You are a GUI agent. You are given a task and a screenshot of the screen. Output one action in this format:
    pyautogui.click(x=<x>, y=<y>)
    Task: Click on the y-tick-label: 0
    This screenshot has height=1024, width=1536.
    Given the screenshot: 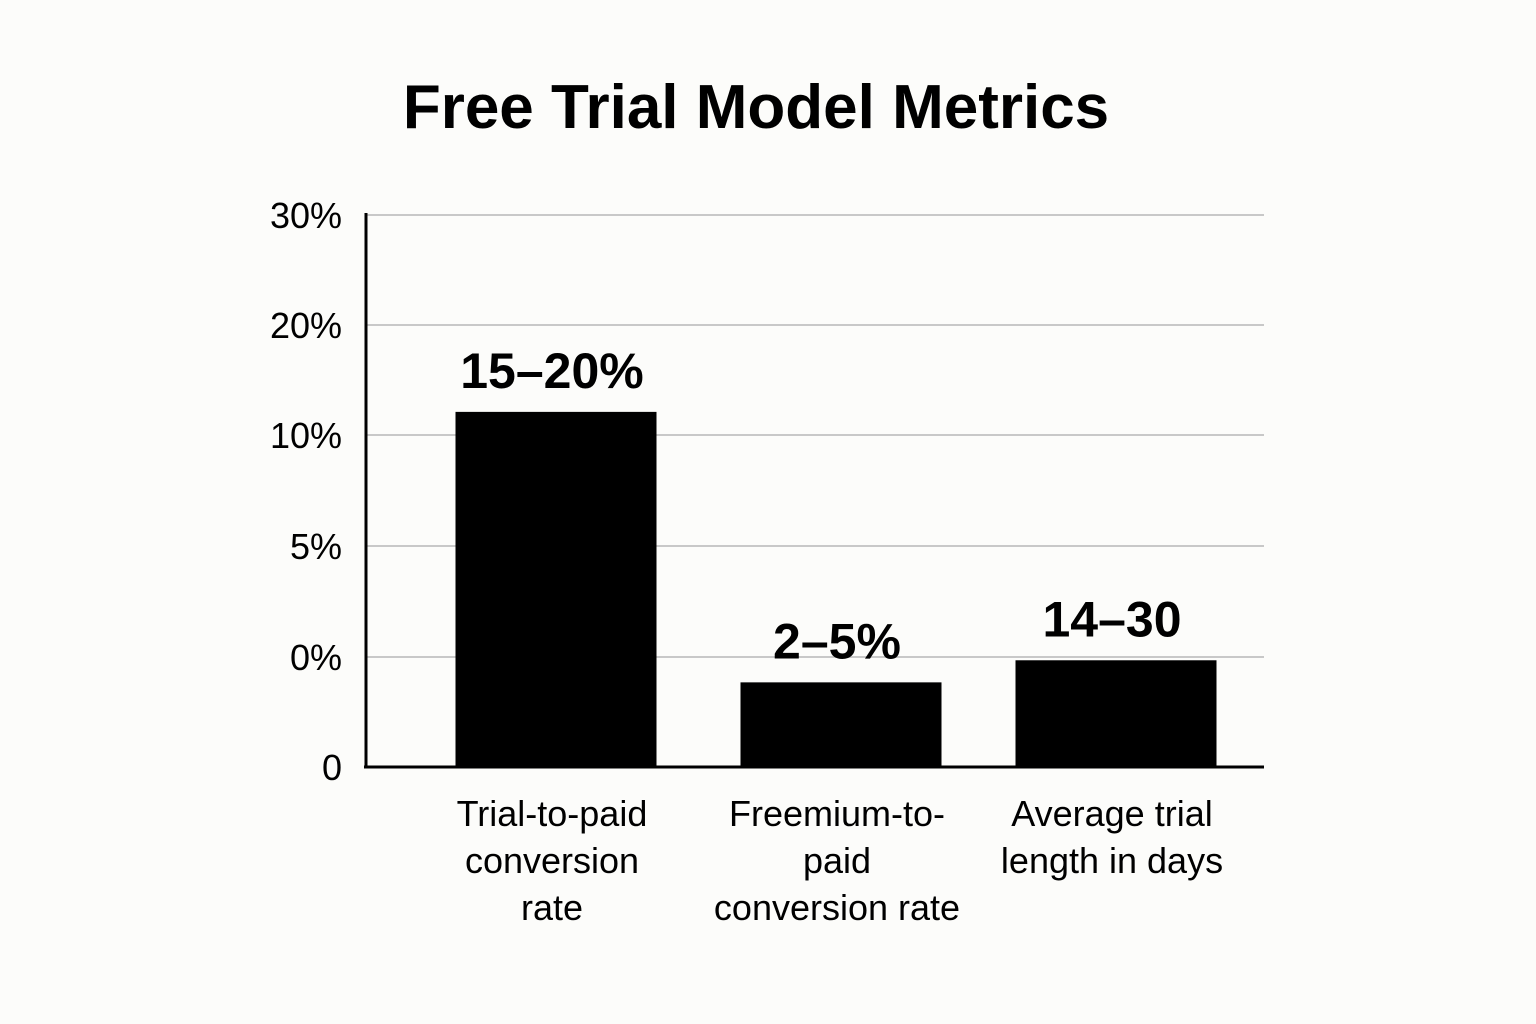 What is the action you would take?
    pyautogui.click(x=332, y=767)
    